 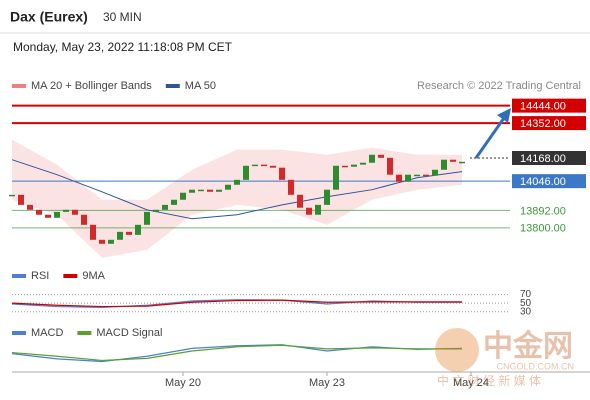 What do you see at coordinates (457, 350) in the screenshot?
I see `watermark-logo` at bounding box center [457, 350].